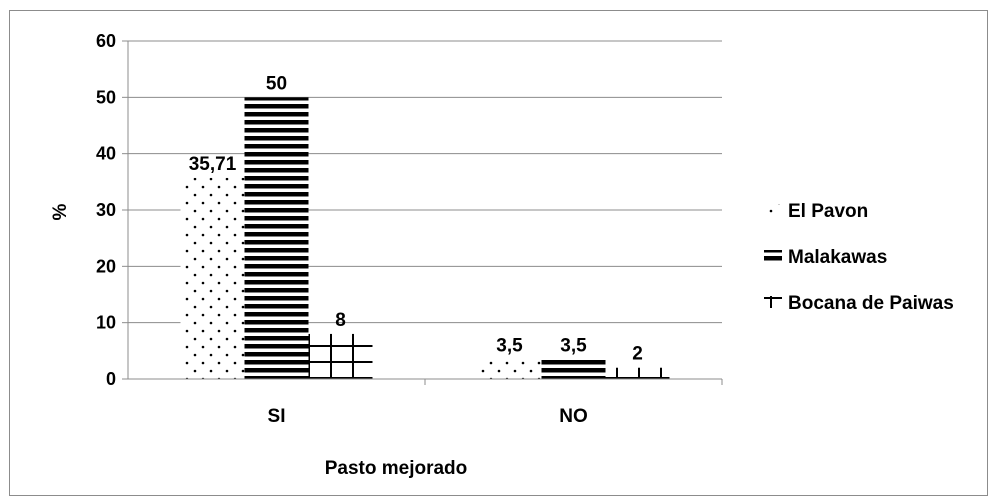 The height and width of the screenshot is (497, 999). I want to click on legend-label: Malakawas, so click(837, 257).